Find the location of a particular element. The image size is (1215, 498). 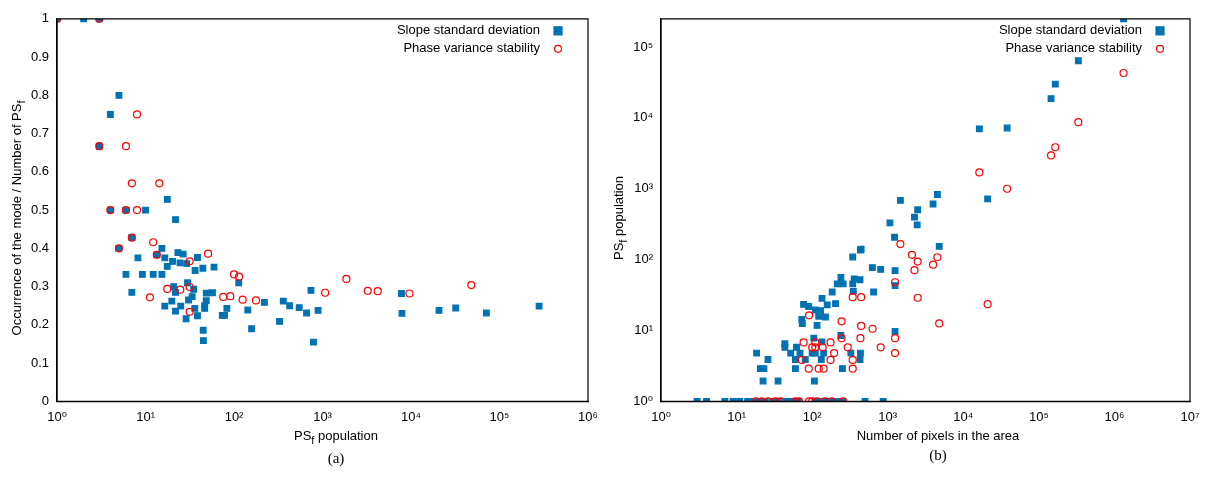

y-tick-label: 0.4 is located at coordinates (40, 247).